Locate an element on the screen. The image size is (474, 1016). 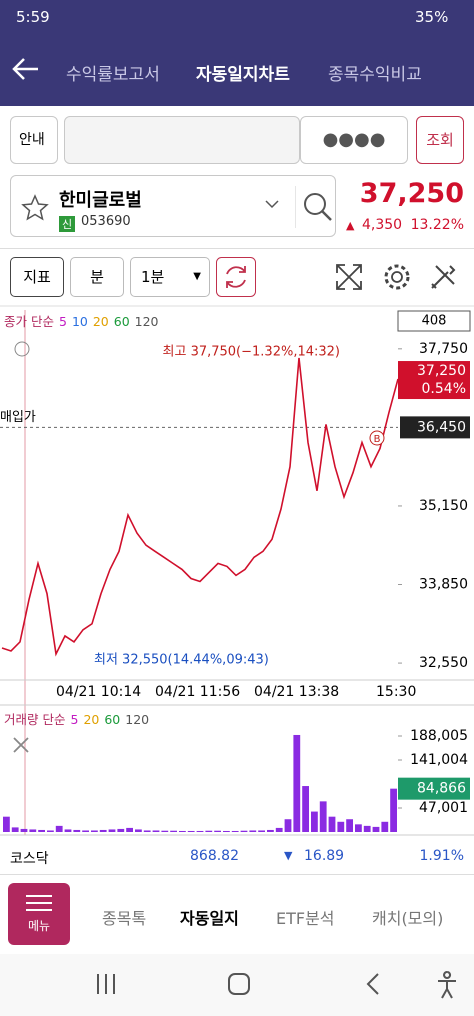
x-tick-label: 04/21 10:14 is located at coordinates (98, 692).